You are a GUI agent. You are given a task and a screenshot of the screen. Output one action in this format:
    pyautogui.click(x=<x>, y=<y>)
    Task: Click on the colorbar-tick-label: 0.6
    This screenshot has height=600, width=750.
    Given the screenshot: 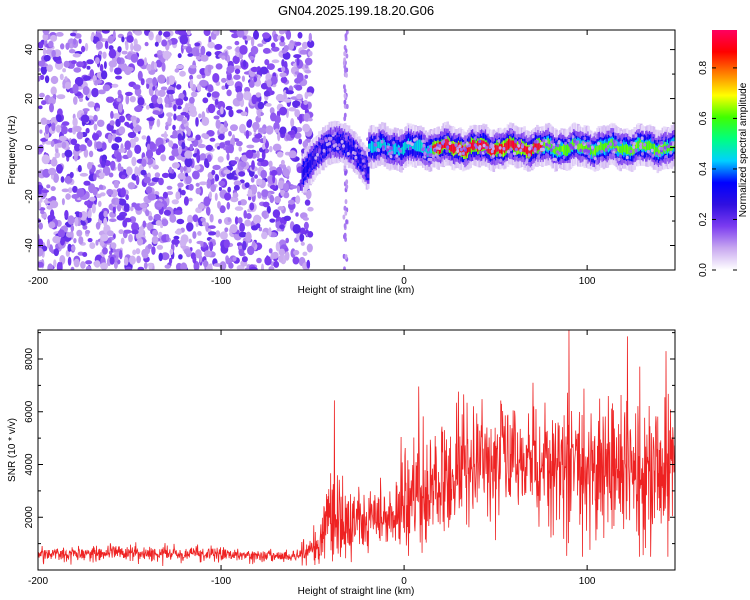 What is the action you would take?
    pyautogui.click(x=703, y=118)
    